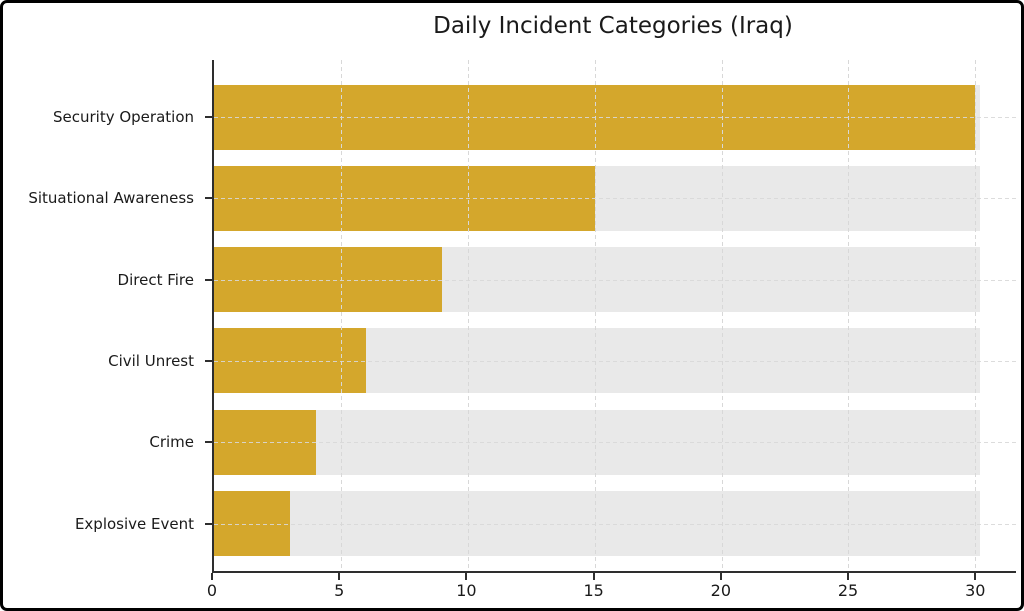 The width and height of the screenshot is (1024, 611). I want to click on xtick-label: 0, so click(212, 590).